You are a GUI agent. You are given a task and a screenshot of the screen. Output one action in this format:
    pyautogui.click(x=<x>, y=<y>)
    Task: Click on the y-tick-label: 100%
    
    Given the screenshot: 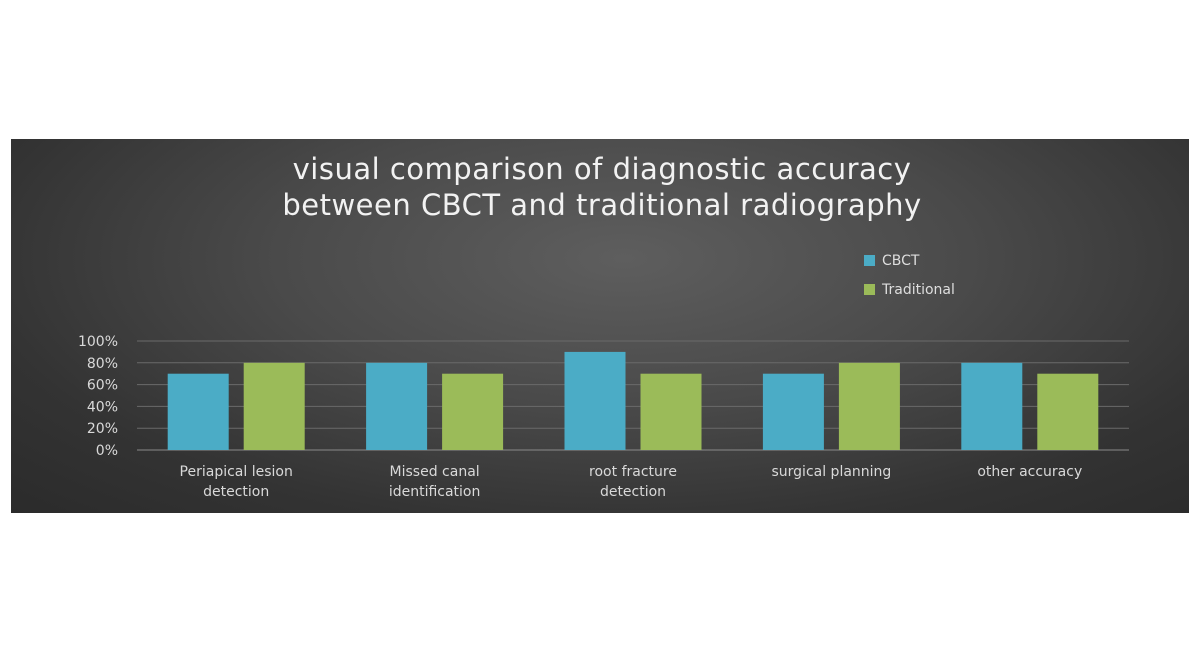 What is the action you would take?
    pyautogui.click(x=98, y=342)
    